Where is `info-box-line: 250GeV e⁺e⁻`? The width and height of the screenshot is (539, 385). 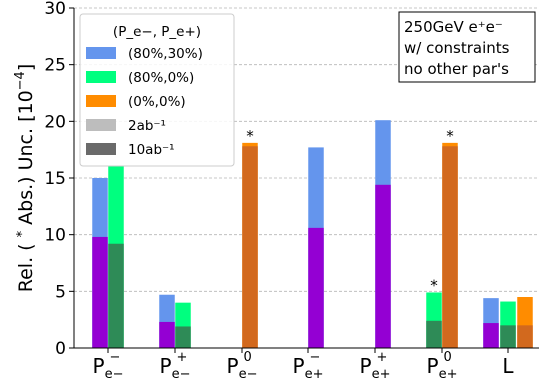
info-box-line: 250GeV e⁺e⁻ is located at coordinates (453, 27).